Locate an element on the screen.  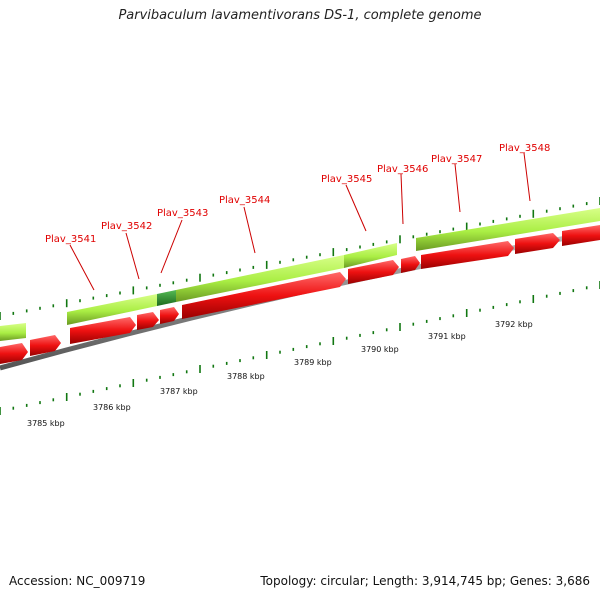
kbp-label: 3791 kbp is located at coordinates (447, 336).